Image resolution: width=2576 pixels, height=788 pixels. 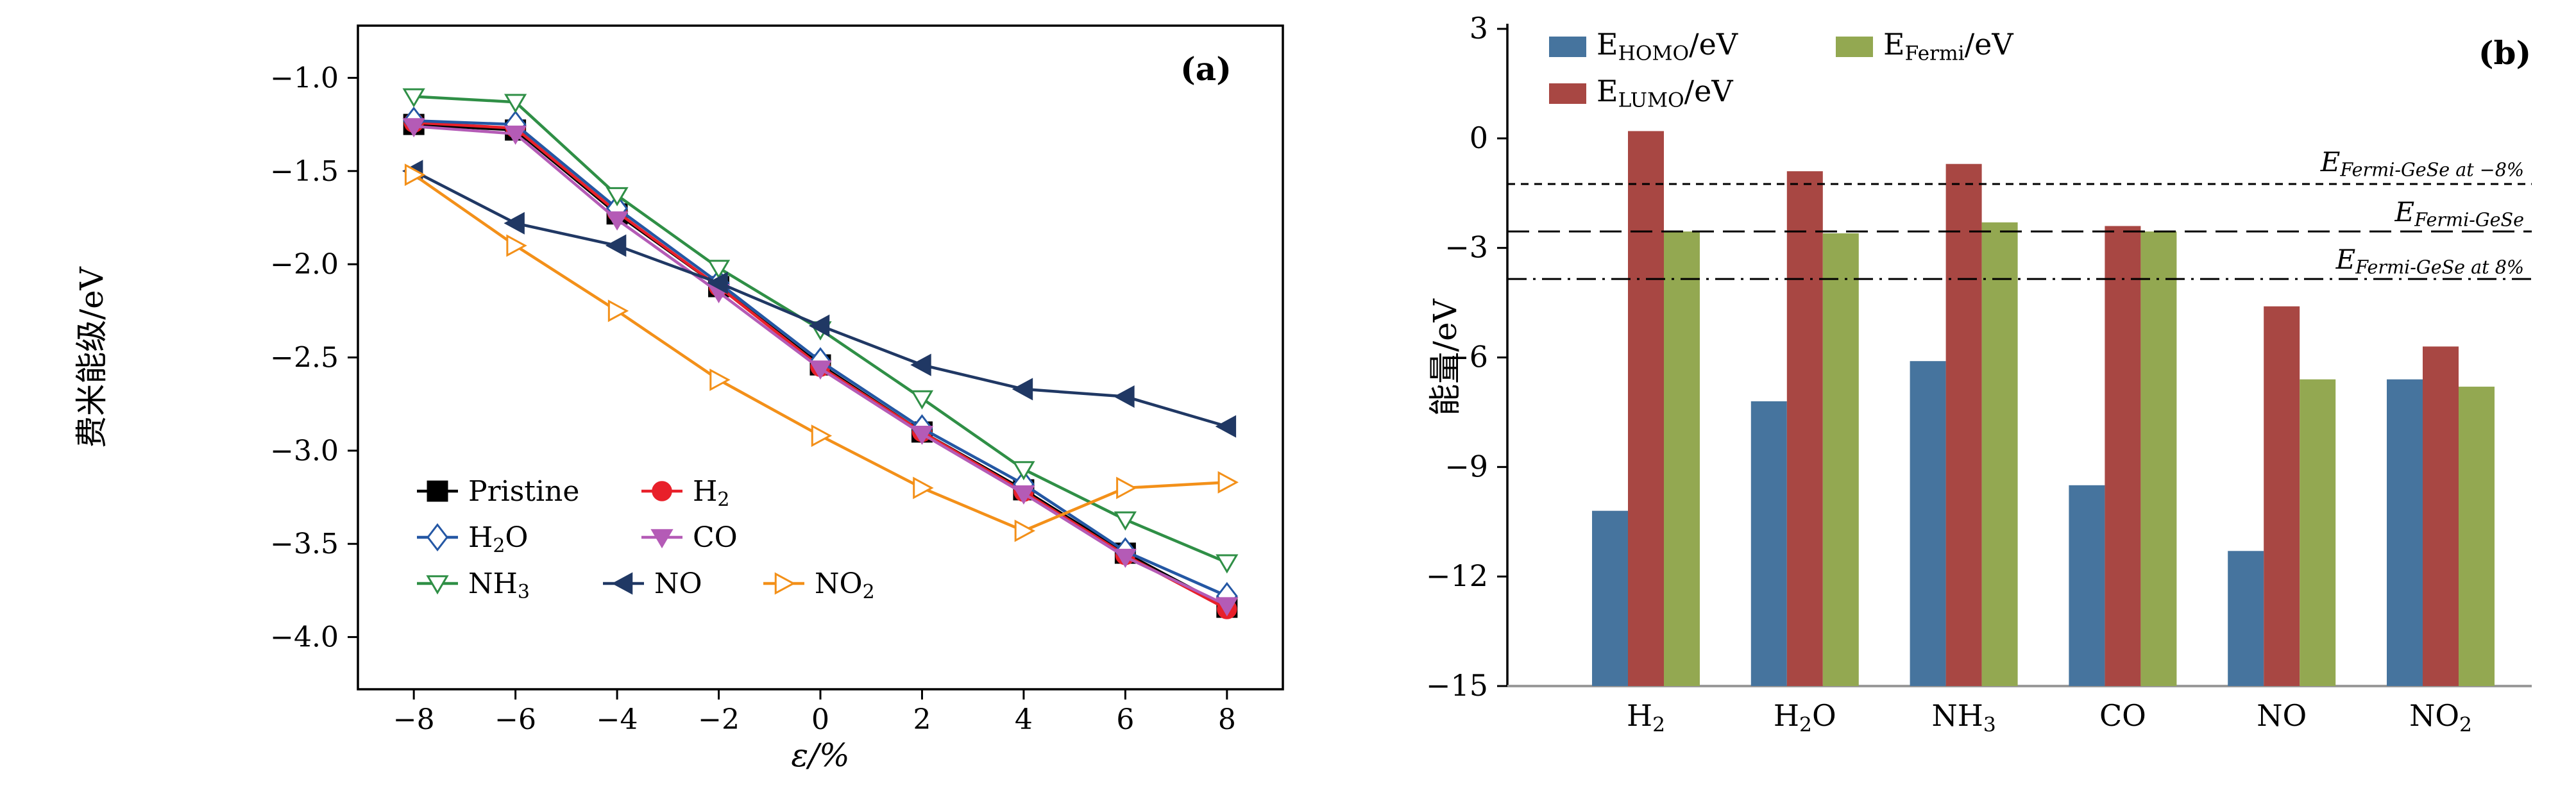 What do you see at coordinates (1457, 685) in the screenshot?
I see `y-tick-label: −15` at bounding box center [1457, 685].